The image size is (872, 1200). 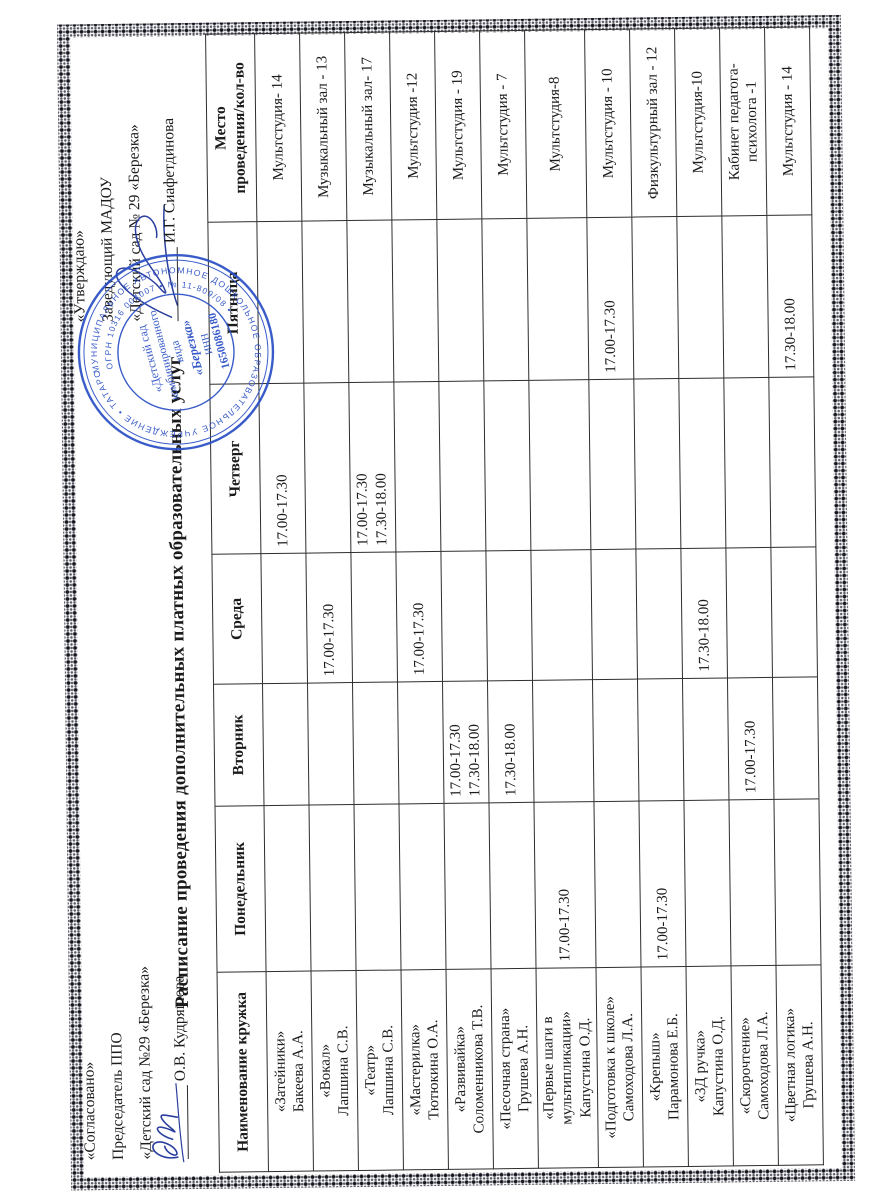 What do you see at coordinates (608, 123) in the screenshot?
I see `place-cell: Мультстудия - 10` at bounding box center [608, 123].